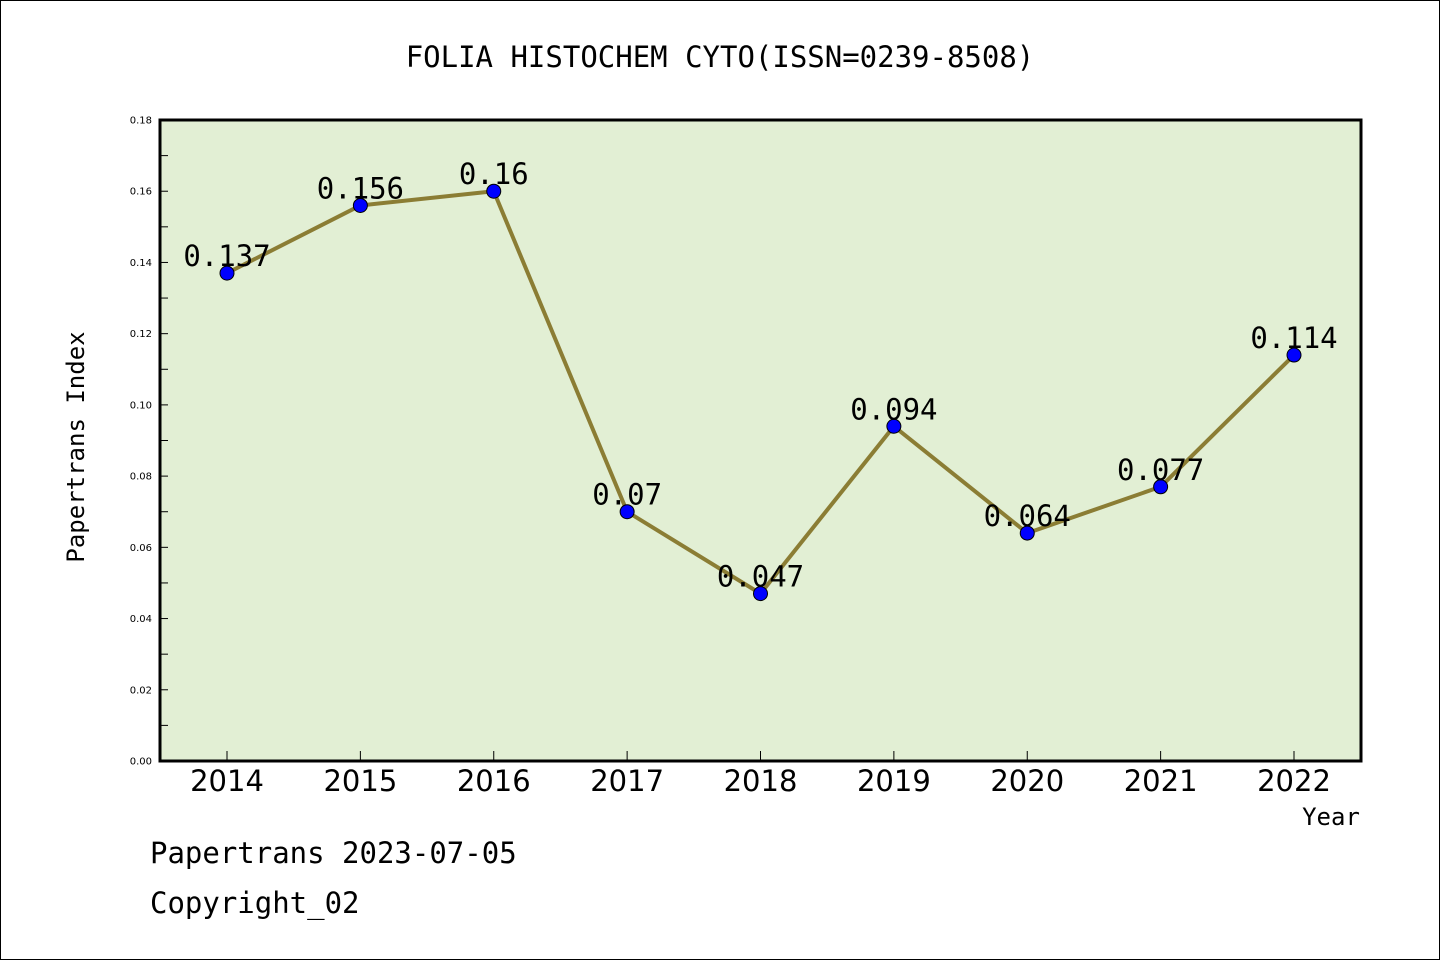  Describe the element at coordinates (141, 121) in the screenshot. I see `y-tick-label: 0.18` at that location.